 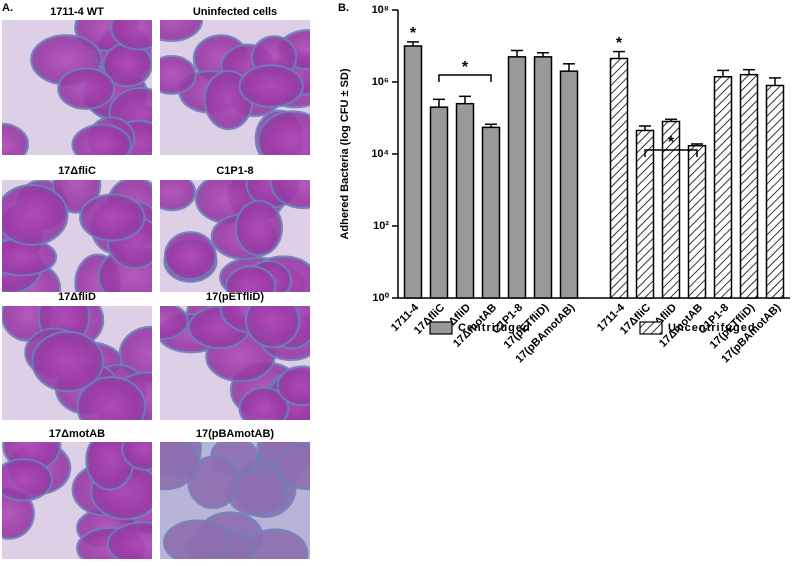 I want to click on micrograph-label: 17(pETfliD), so click(x=235, y=297).